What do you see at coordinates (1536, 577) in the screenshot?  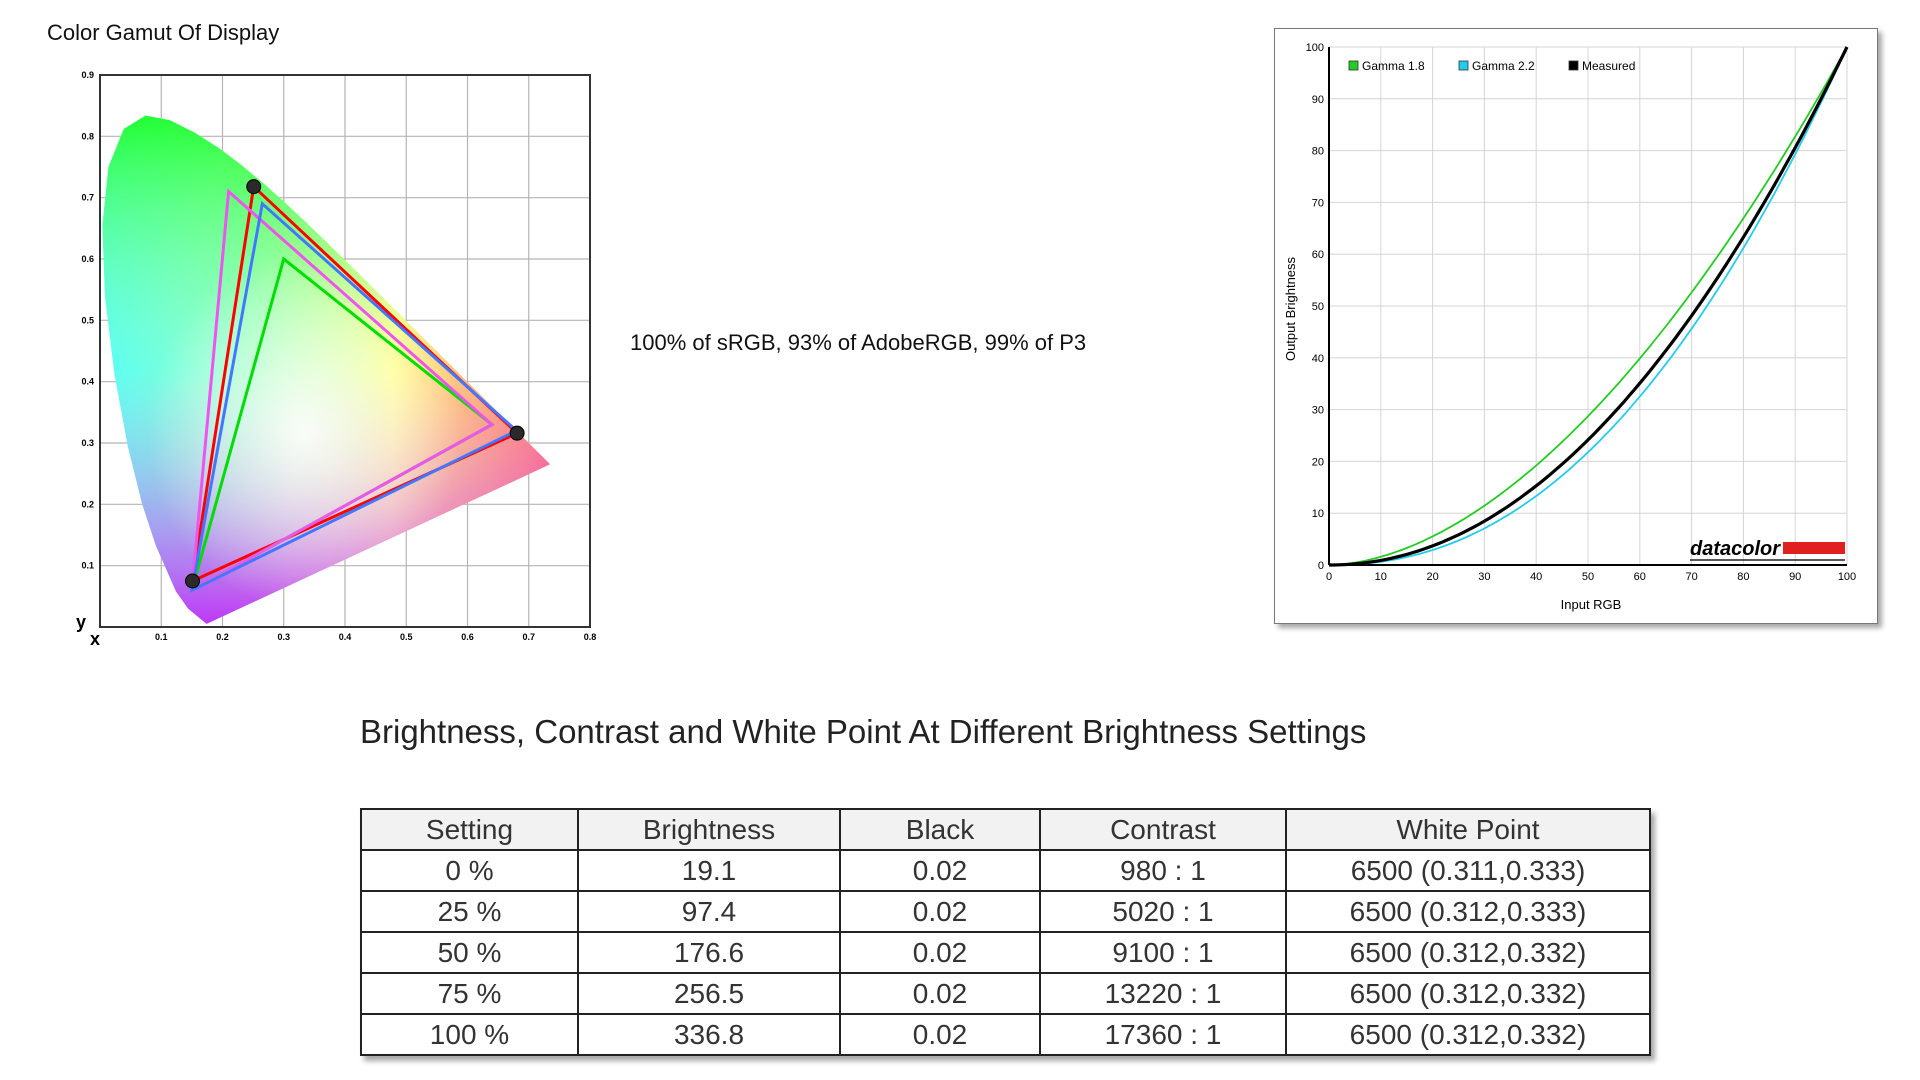 I see `gamma-x-tick-label: 40` at bounding box center [1536, 577].